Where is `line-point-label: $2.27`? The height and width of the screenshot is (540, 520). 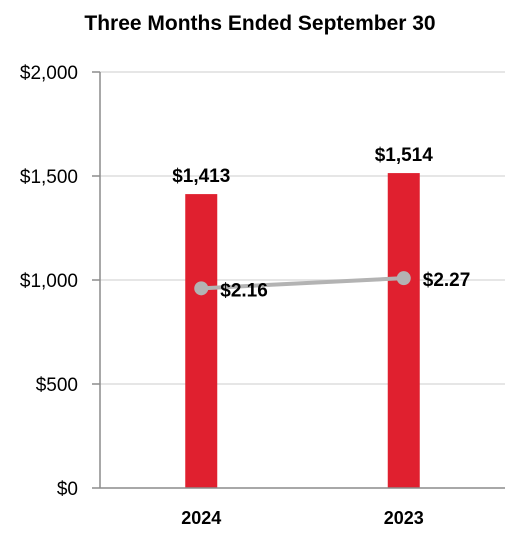 line-point-label: $2.27 is located at coordinates (447, 280).